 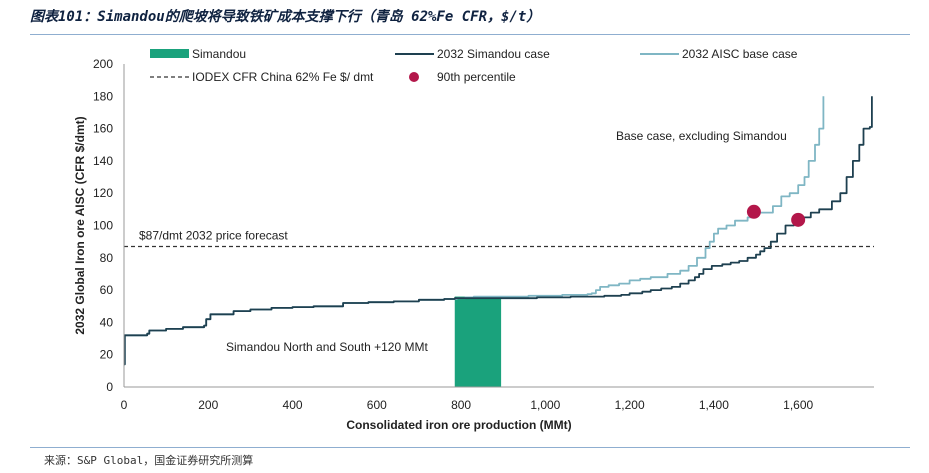 I want to click on x-tick-label: 1,400, so click(x=714, y=405).